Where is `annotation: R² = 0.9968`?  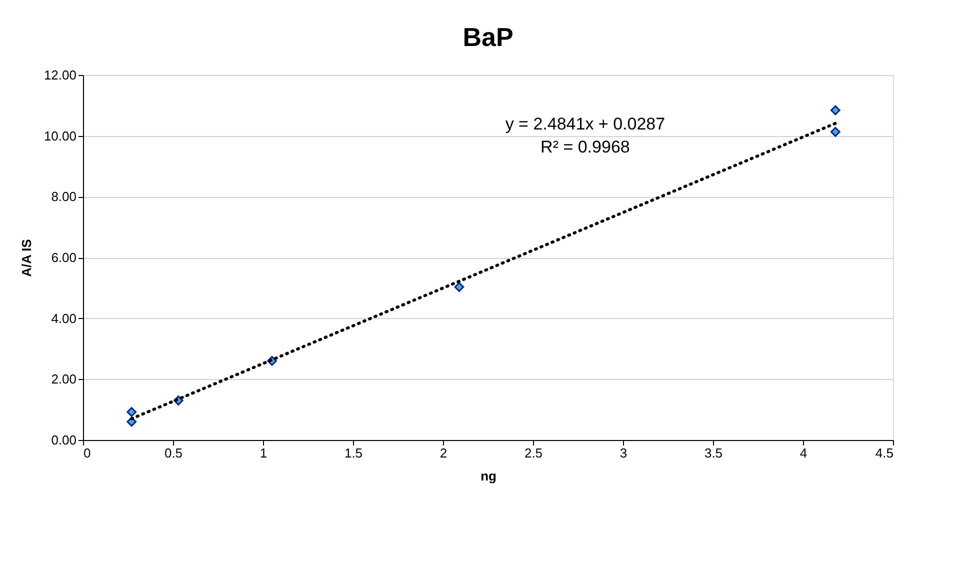 annotation: R² = 0.9968 is located at coordinates (585, 146).